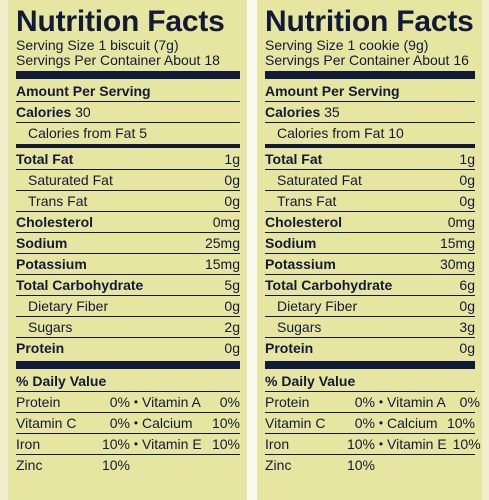 Image resolution: width=489 pixels, height=500 pixels. I want to click on panel-divider, so click(252, 250).